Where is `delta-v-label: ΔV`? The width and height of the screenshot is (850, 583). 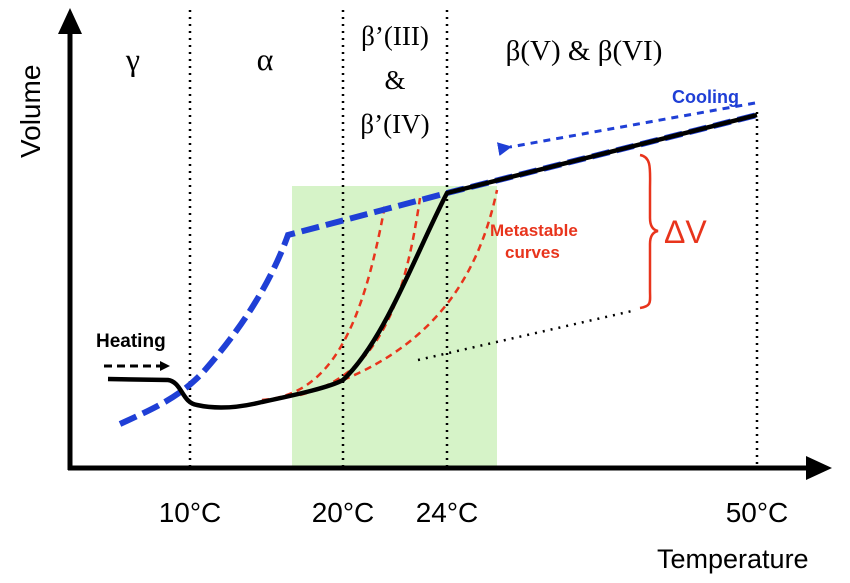 delta-v-label: ΔV is located at coordinates (685, 232).